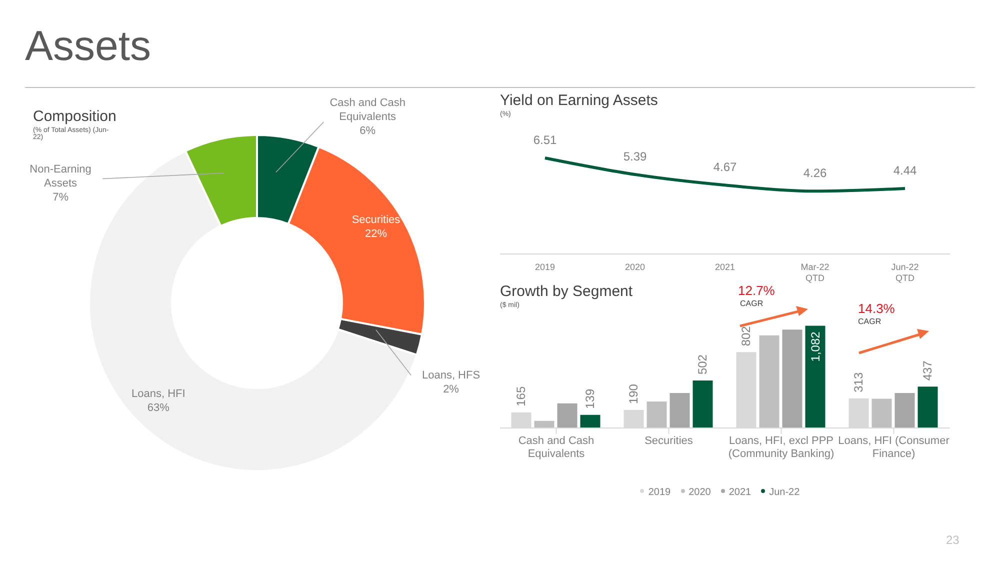  What do you see at coordinates (905, 272) in the screenshot?
I see `x-tick-label: Jun-22 QTD` at bounding box center [905, 272].